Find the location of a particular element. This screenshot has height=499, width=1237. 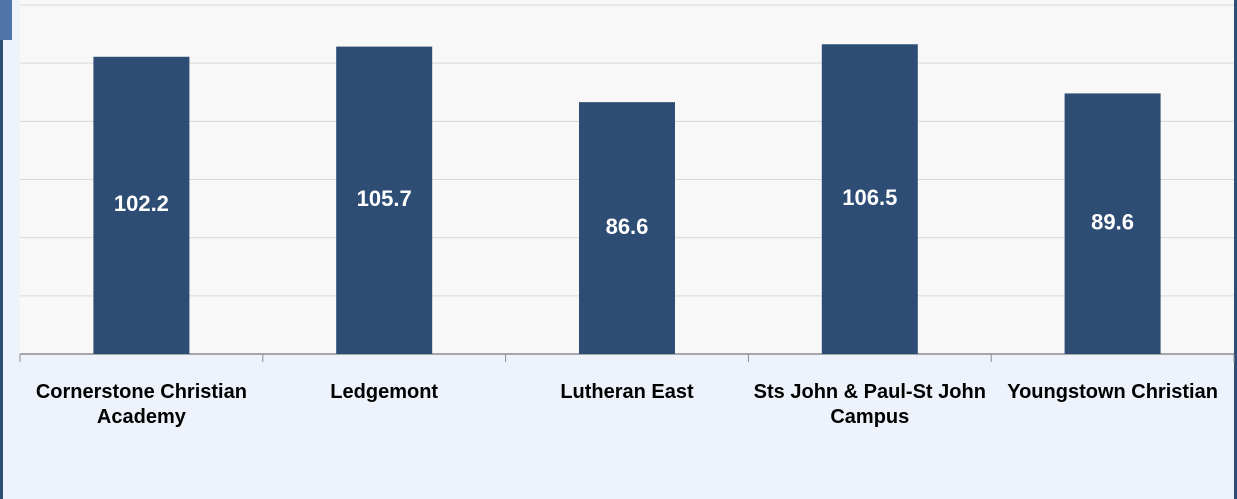

x-tick-label: Ledgemont is located at coordinates (384, 392).